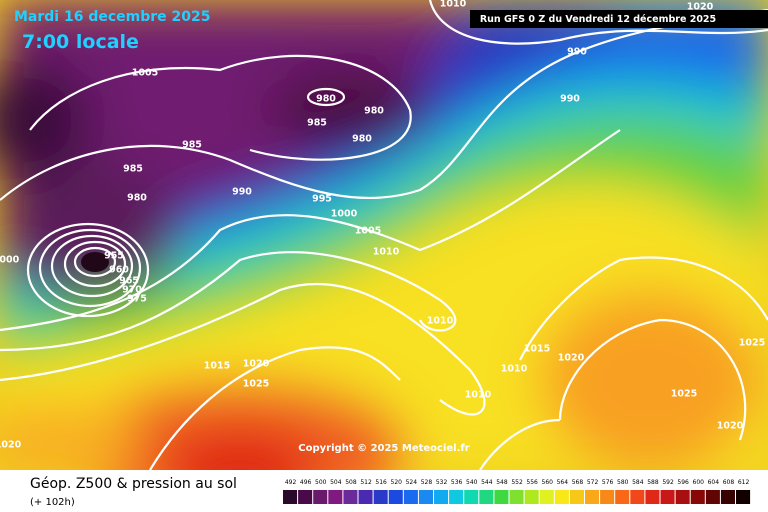  I want to click on scale-label: 544, so click(487, 482).